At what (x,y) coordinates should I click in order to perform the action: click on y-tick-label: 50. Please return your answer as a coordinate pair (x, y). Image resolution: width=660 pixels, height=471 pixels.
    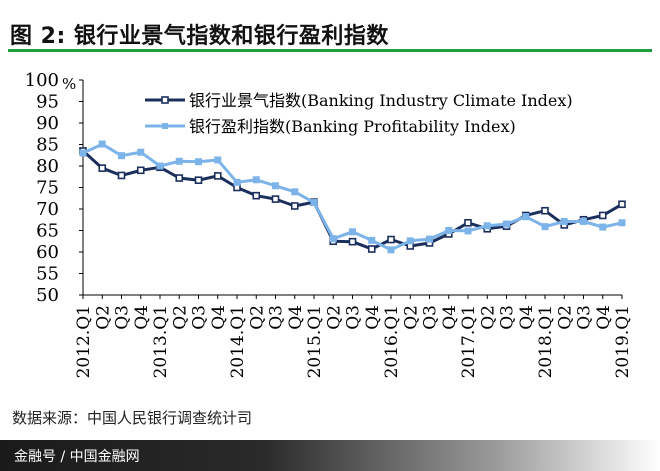
    Looking at the image, I should click on (47, 295).